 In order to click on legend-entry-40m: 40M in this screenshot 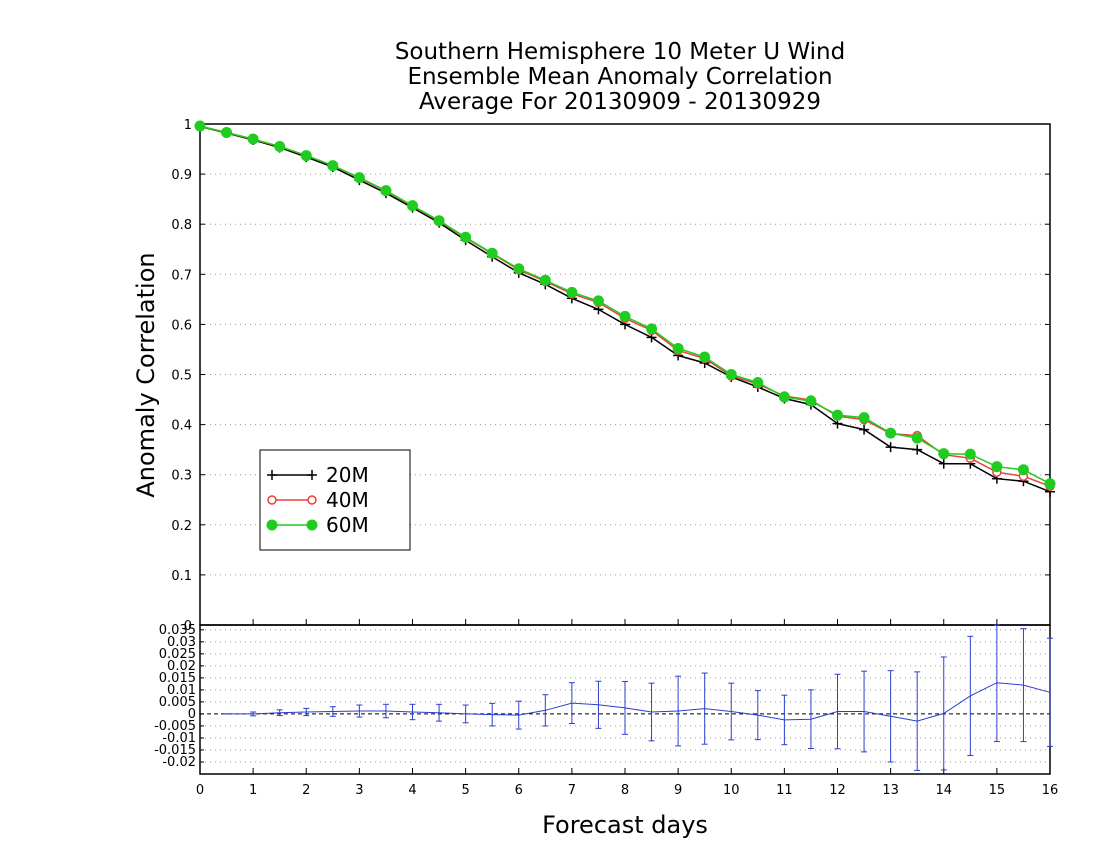, I will do `click(318, 500)`.